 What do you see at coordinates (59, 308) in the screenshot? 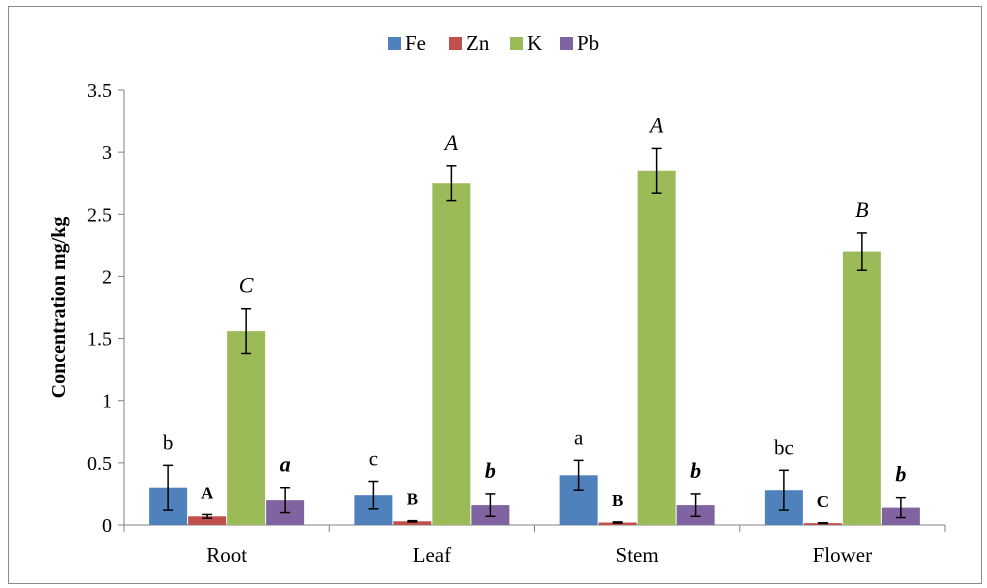
I see `y-axis-title: Concentration mg/kg` at bounding box center [59, 308].